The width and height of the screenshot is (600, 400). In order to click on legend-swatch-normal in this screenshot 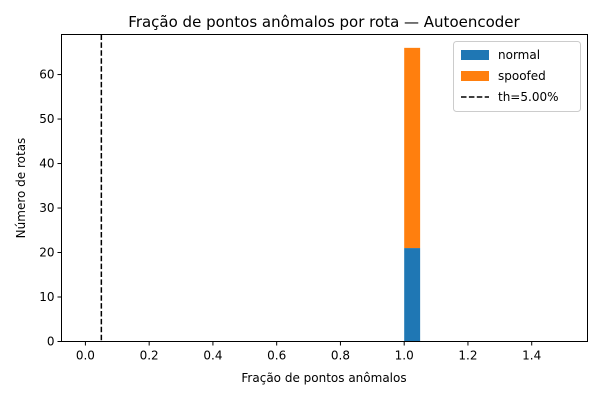, I will do `click(475, 55)`.